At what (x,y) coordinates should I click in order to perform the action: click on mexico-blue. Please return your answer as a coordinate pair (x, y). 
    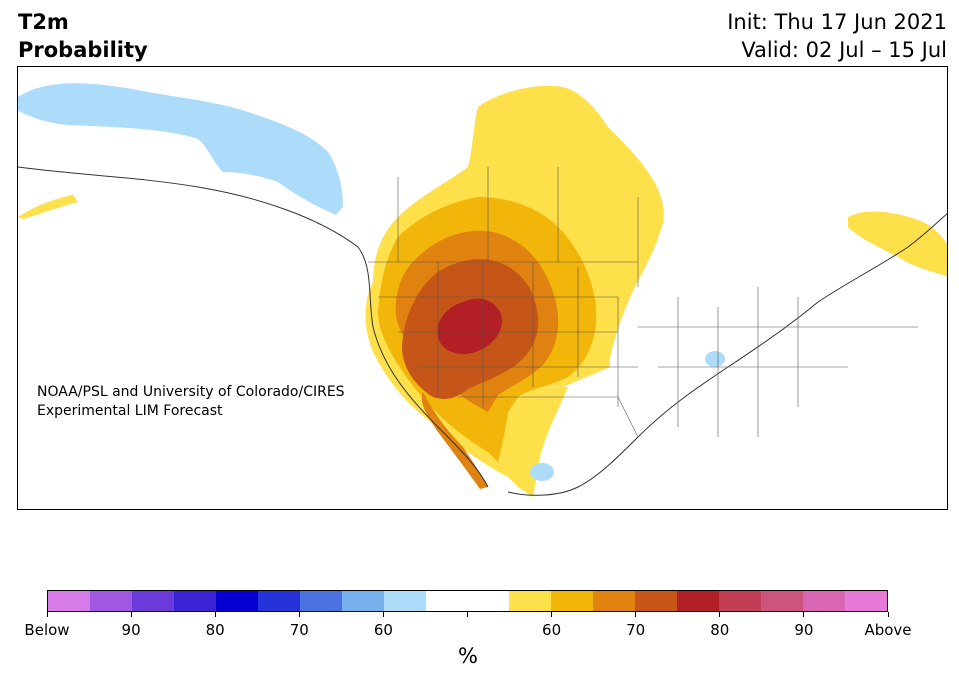
    Looking at the image, I should click on (542, 472).